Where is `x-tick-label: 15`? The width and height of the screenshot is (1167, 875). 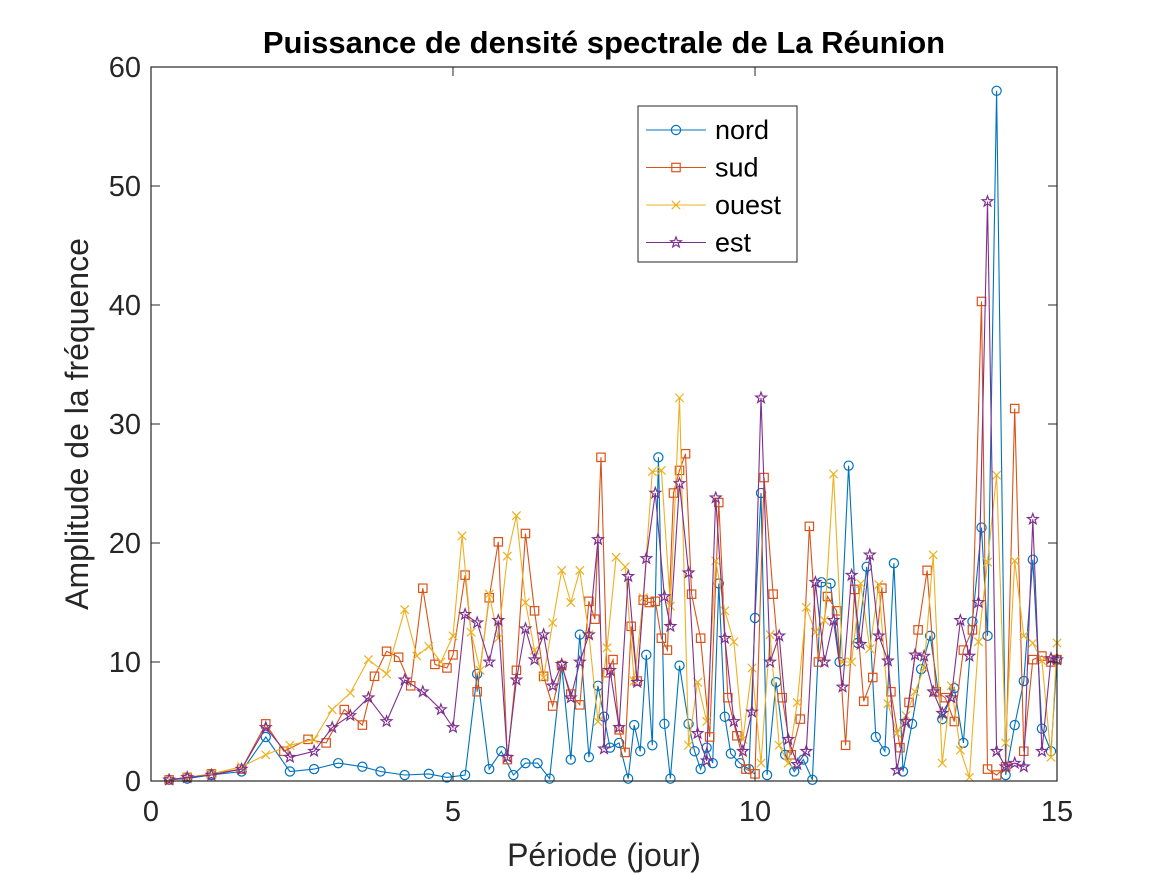
x-tick-label: 15 is located at coordinates (1057, 812).